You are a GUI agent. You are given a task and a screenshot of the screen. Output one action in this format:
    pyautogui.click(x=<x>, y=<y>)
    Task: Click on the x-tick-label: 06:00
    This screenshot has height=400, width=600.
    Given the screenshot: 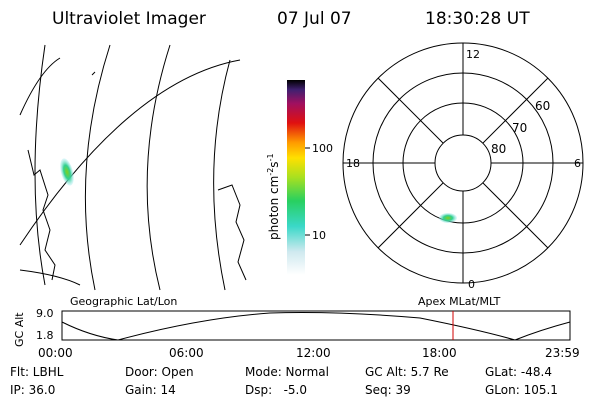 What is the action you would take?
    pyautogui.click(x=186, y=353)
    